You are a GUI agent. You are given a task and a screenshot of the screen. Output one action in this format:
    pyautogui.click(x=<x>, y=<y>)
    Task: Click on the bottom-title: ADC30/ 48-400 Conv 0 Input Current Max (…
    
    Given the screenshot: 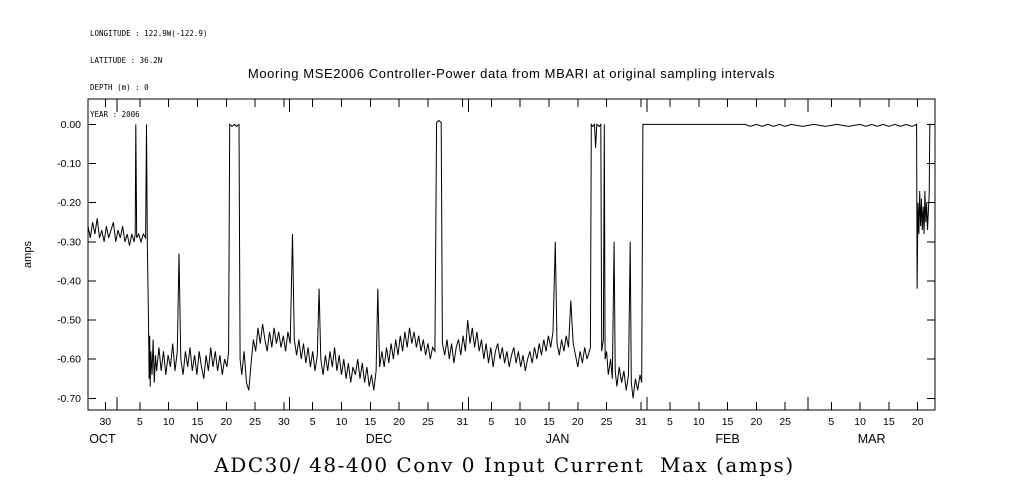 What is the action you would take?
    pyautogui.click(x=504, y=465)
    